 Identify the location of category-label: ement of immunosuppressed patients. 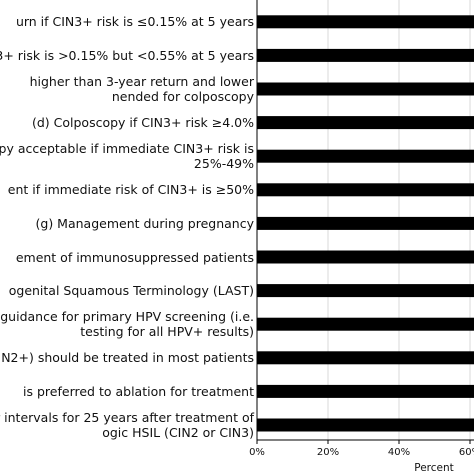
(134, 257).